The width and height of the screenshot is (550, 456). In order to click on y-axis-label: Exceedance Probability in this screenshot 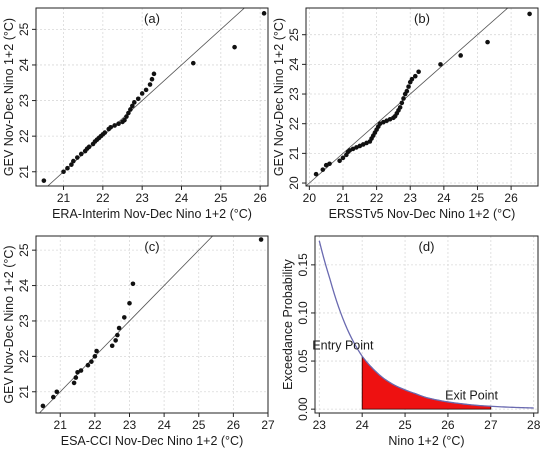, I will do `click(288, 323)`.